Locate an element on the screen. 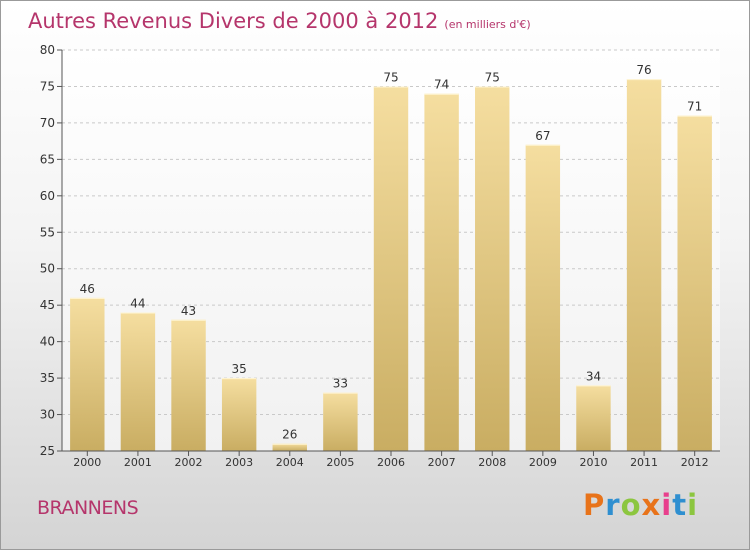  data-label: 26 is located at coordinates (289, 435).